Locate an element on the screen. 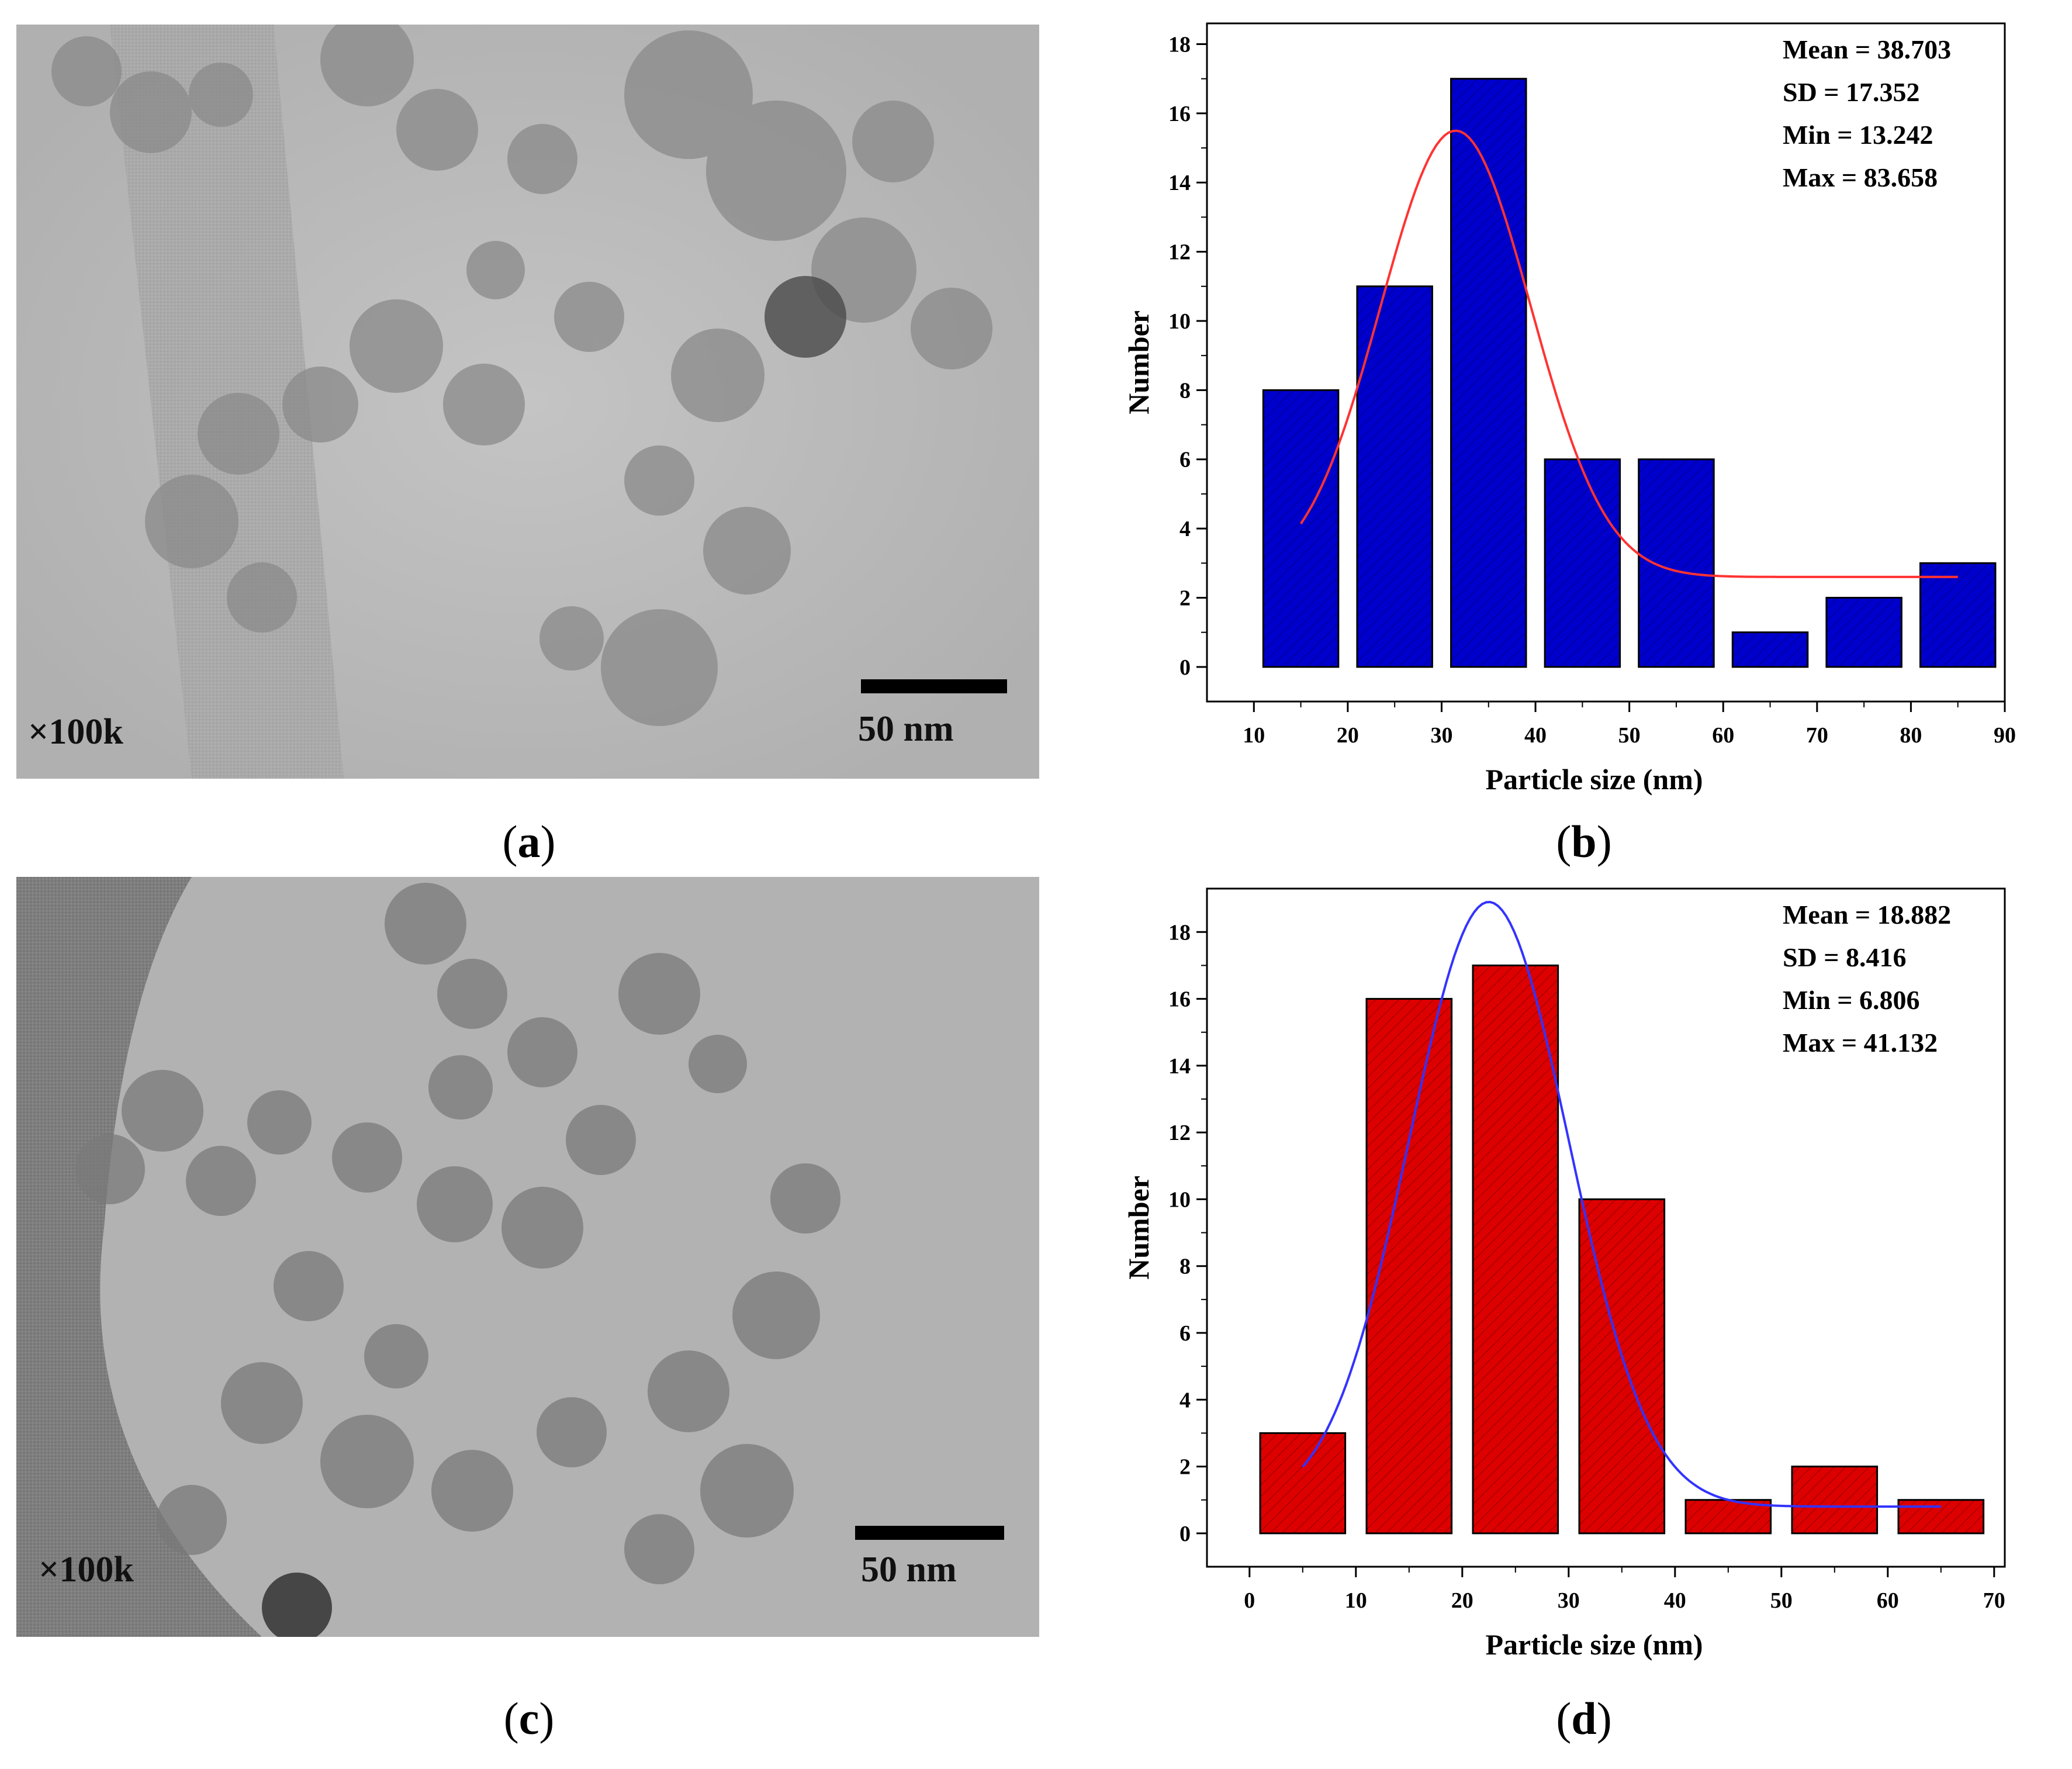 The width and height of the screenshot is (2072, 1769). scalebar-label-a: 50 nm is located at coordinates (906, 729).